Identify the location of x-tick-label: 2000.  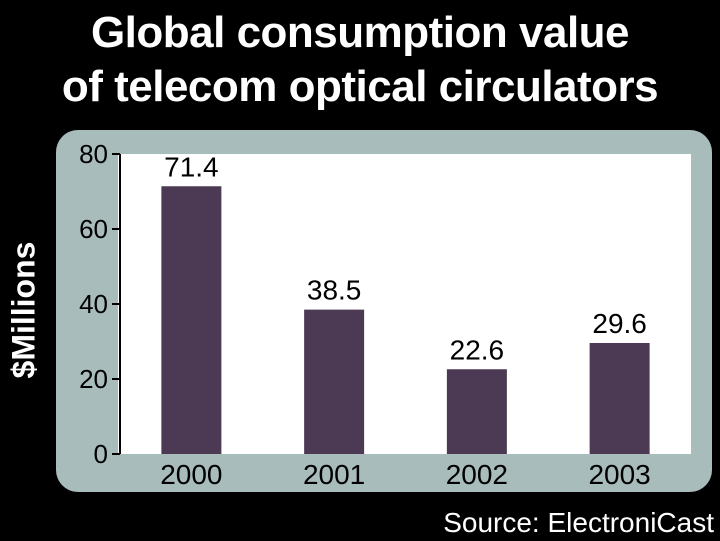
(191, 474).